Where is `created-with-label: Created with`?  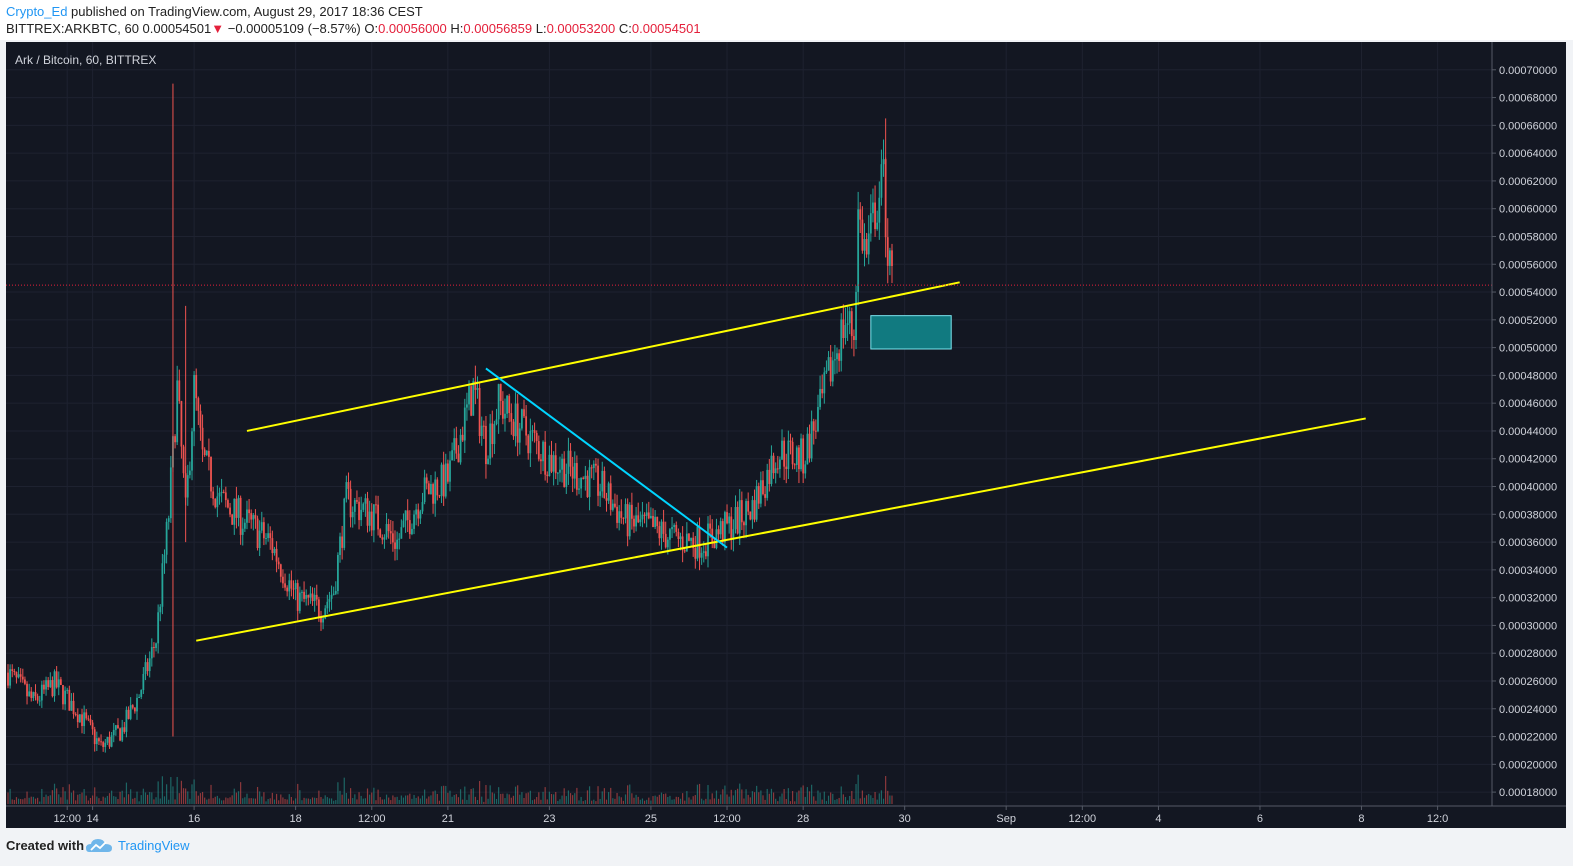 created-with-label: Created with is located at coordinates (45, 845).